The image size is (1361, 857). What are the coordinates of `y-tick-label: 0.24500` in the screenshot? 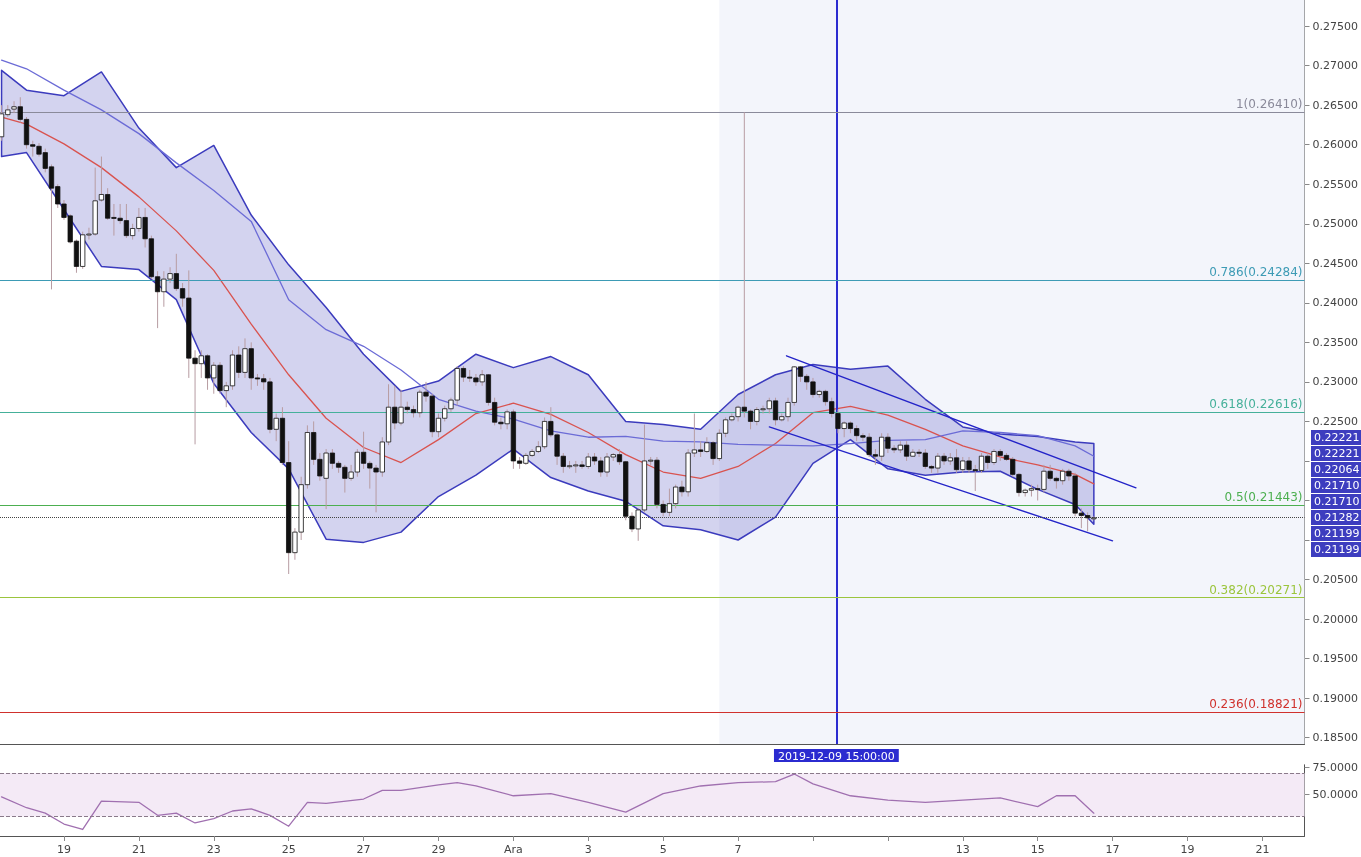 It's located at (1335, 263).